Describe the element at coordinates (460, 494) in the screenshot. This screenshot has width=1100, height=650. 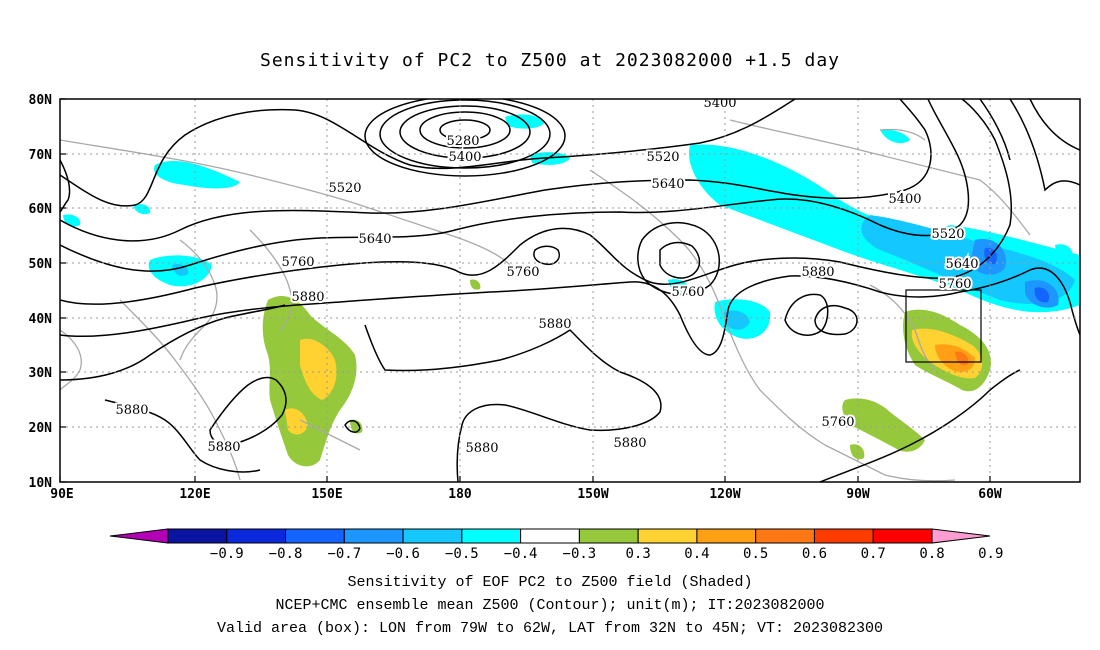
I see `lon-label: 180` at that location.